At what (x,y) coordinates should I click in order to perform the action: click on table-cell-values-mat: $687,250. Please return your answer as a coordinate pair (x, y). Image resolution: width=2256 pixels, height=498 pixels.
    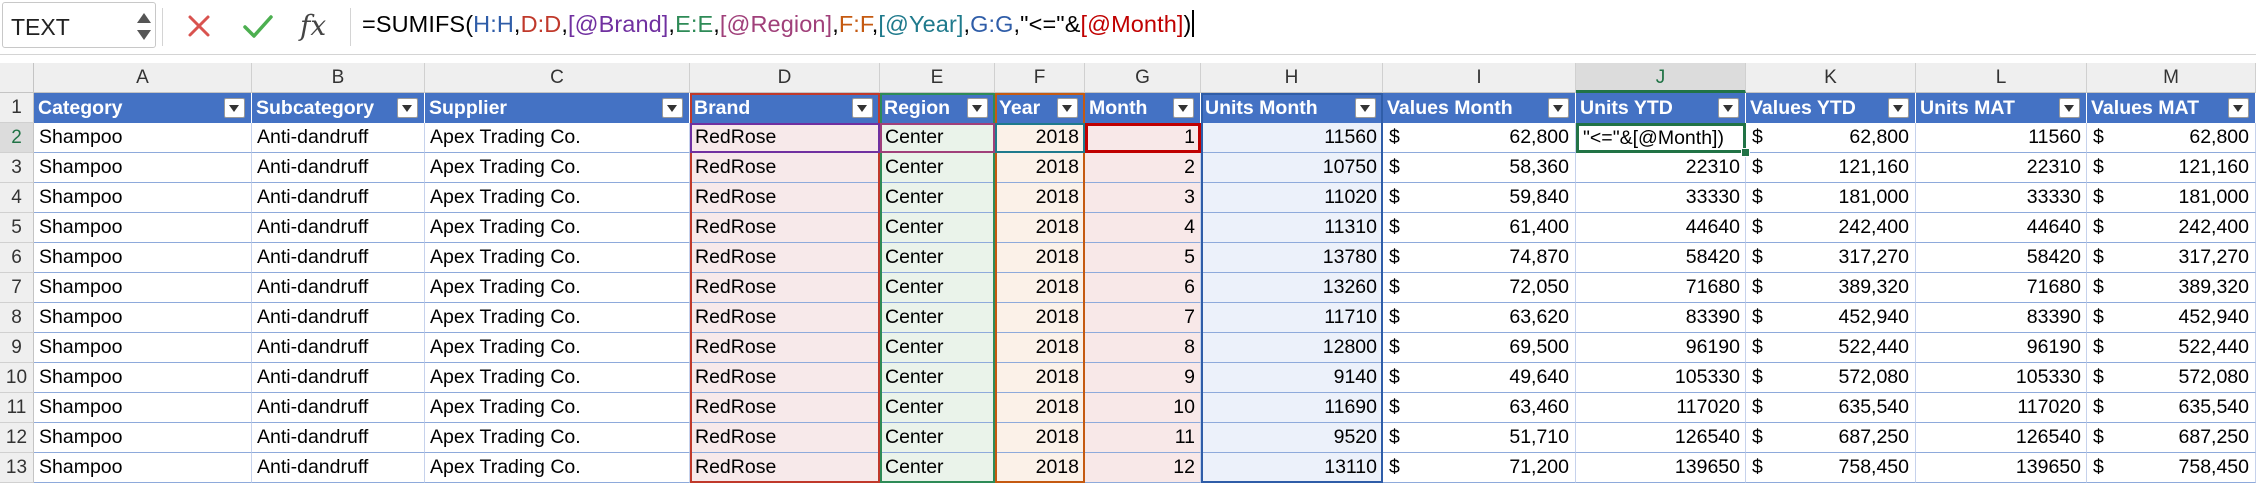
    Looking at the image, I should click on (2171, 438).